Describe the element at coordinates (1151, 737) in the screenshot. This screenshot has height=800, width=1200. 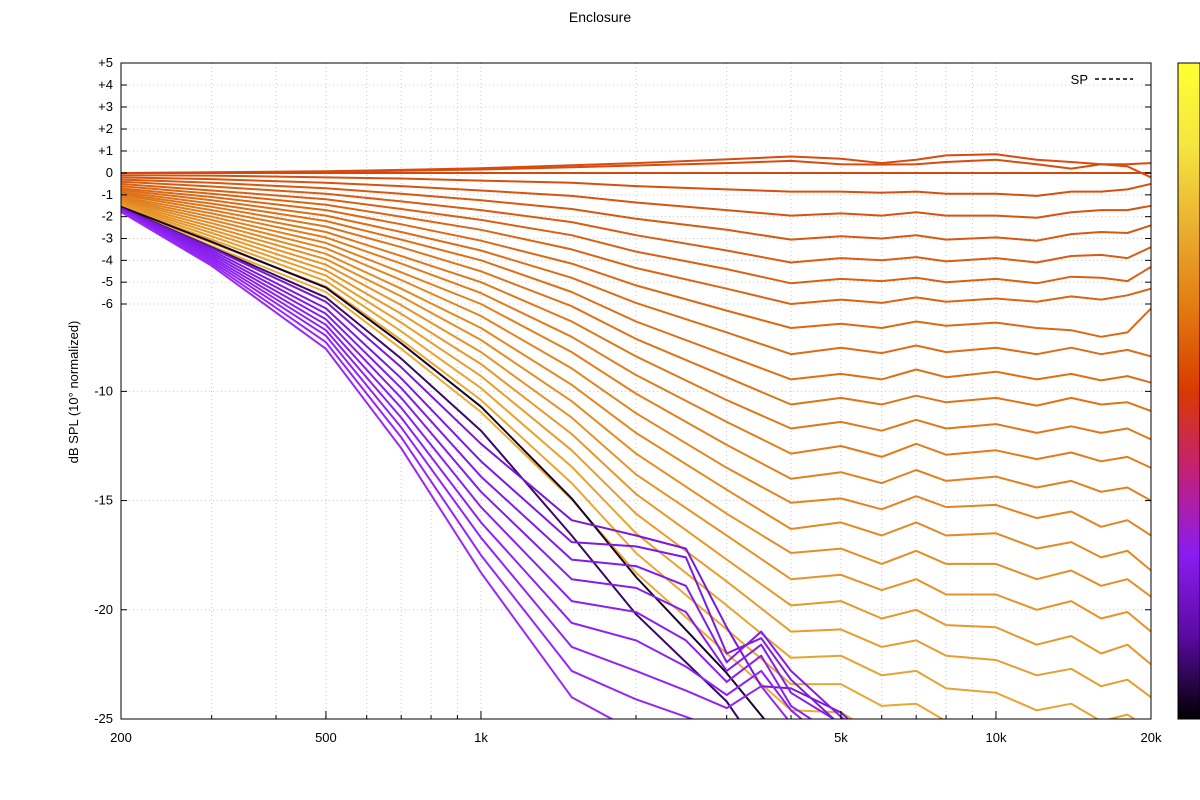
I see `x-tick-label: 20k` at that location.